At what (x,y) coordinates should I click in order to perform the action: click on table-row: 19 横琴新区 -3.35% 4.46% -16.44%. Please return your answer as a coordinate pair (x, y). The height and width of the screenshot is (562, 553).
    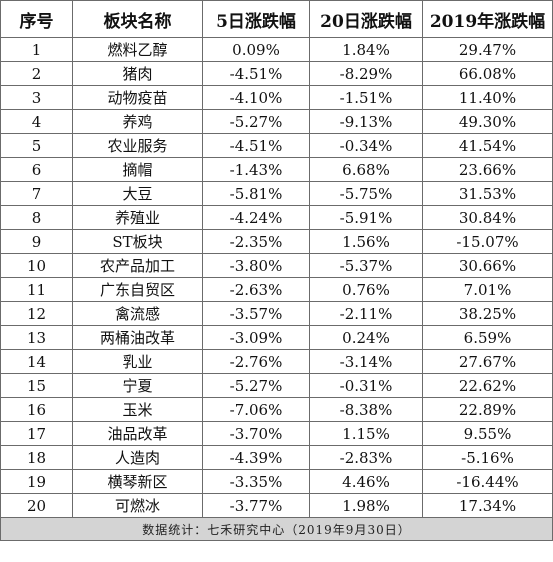
    Looking at the image, I should click on (276, 481).